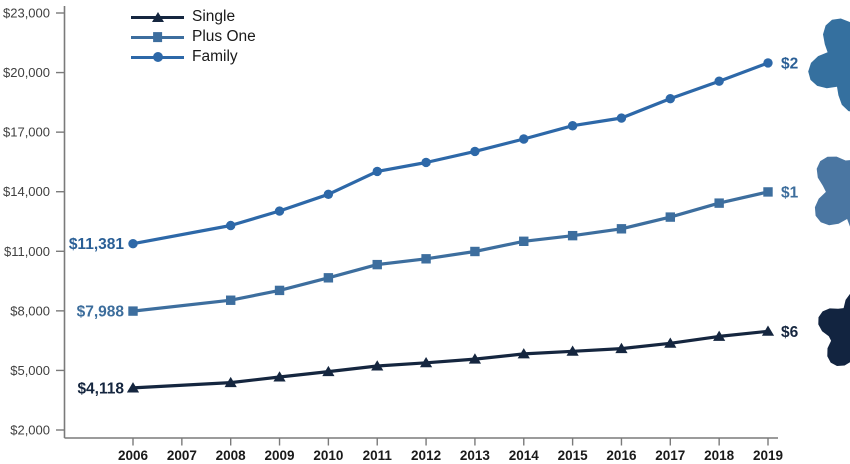 The height and width of the screenshot is (464, 850). I want to click on legend-item-plus-one: Plus One, so click(193, 37).